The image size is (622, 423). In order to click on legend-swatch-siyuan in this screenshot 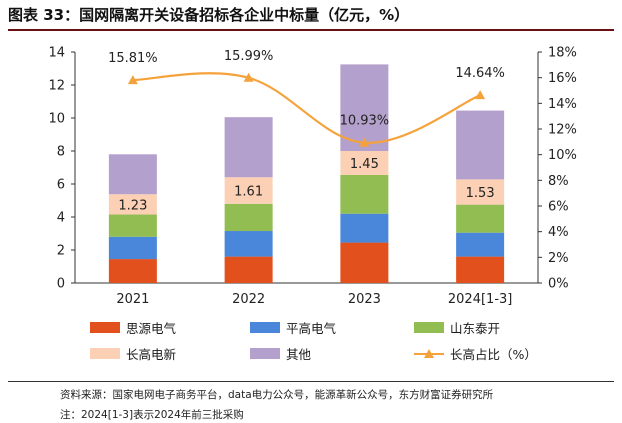, I will do `click(105, 327)`.